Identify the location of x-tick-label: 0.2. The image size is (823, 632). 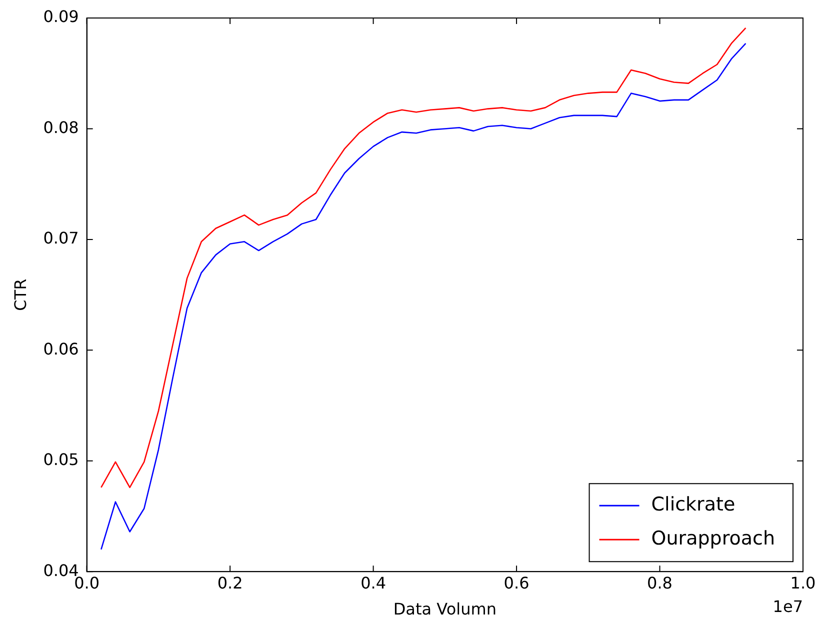
(230, 582).